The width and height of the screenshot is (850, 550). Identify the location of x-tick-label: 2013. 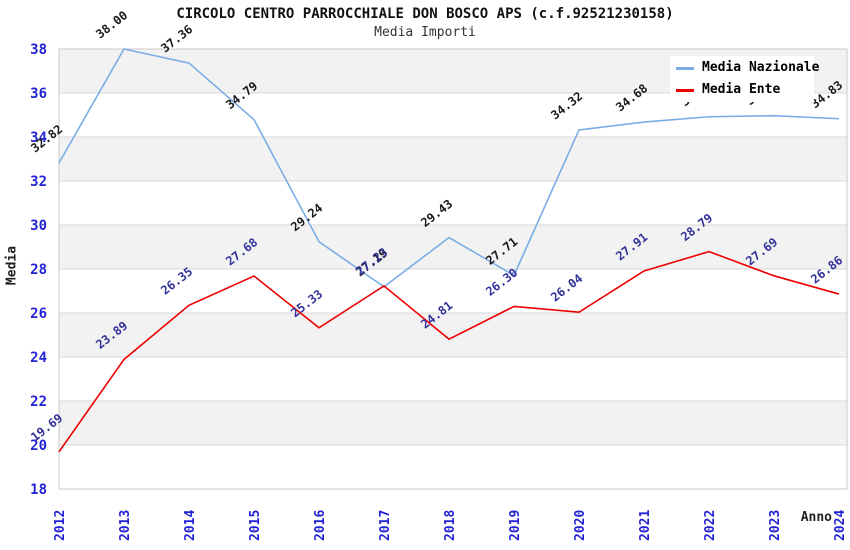
(125, 525).